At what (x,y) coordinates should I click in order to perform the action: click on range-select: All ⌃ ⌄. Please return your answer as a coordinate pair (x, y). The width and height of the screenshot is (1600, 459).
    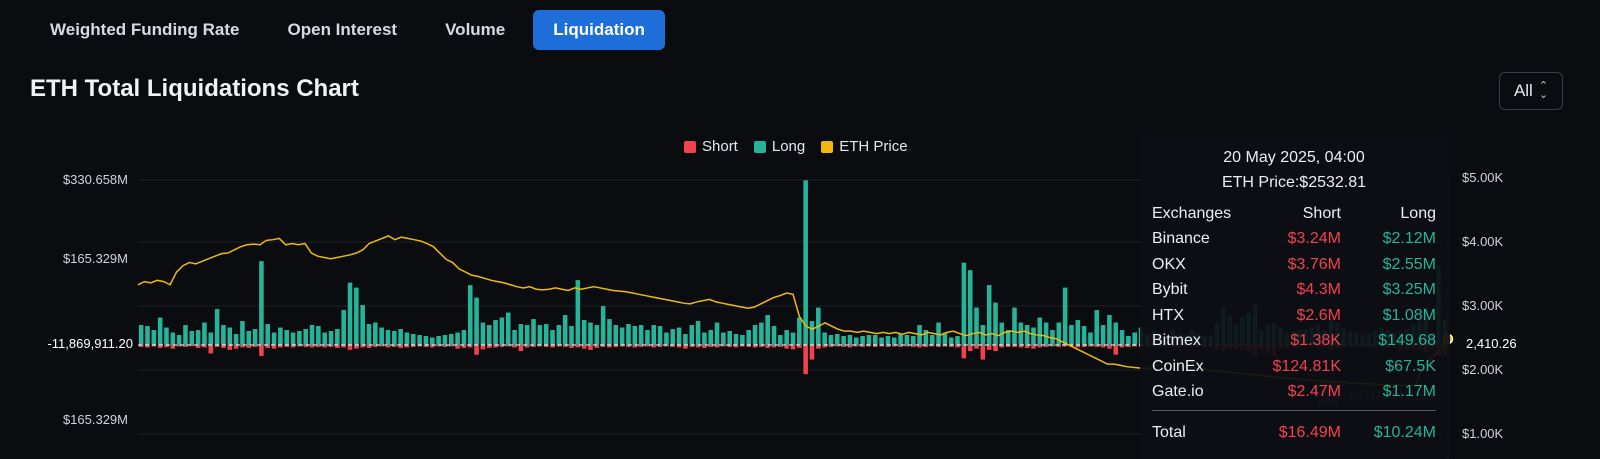
    Looking at the image, I should click on (1531, 91).